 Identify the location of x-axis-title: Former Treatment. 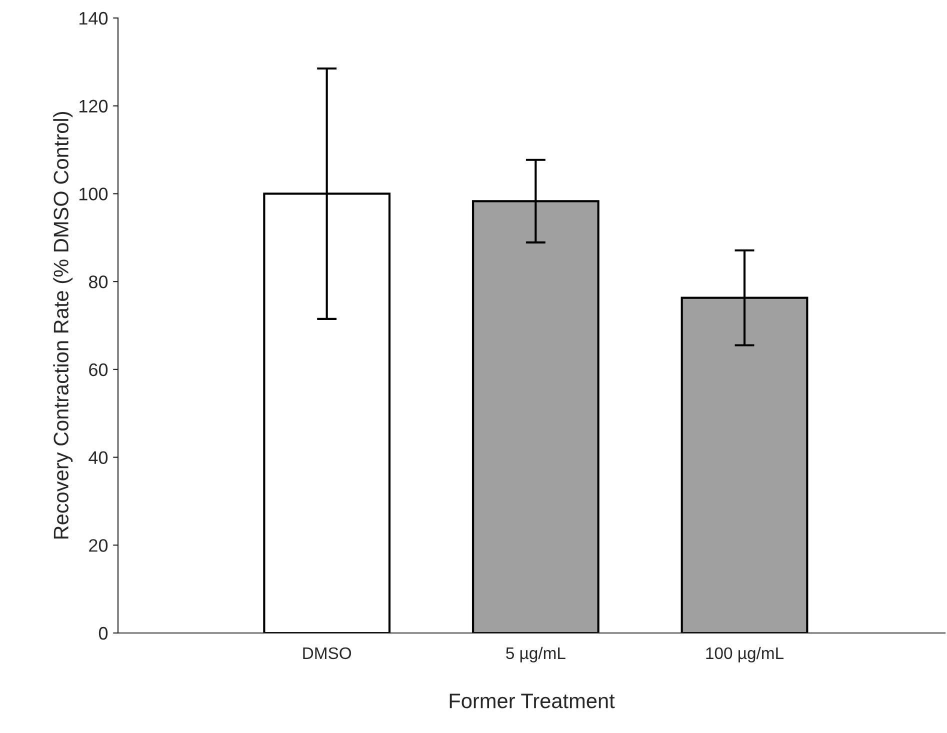
(532, 701).